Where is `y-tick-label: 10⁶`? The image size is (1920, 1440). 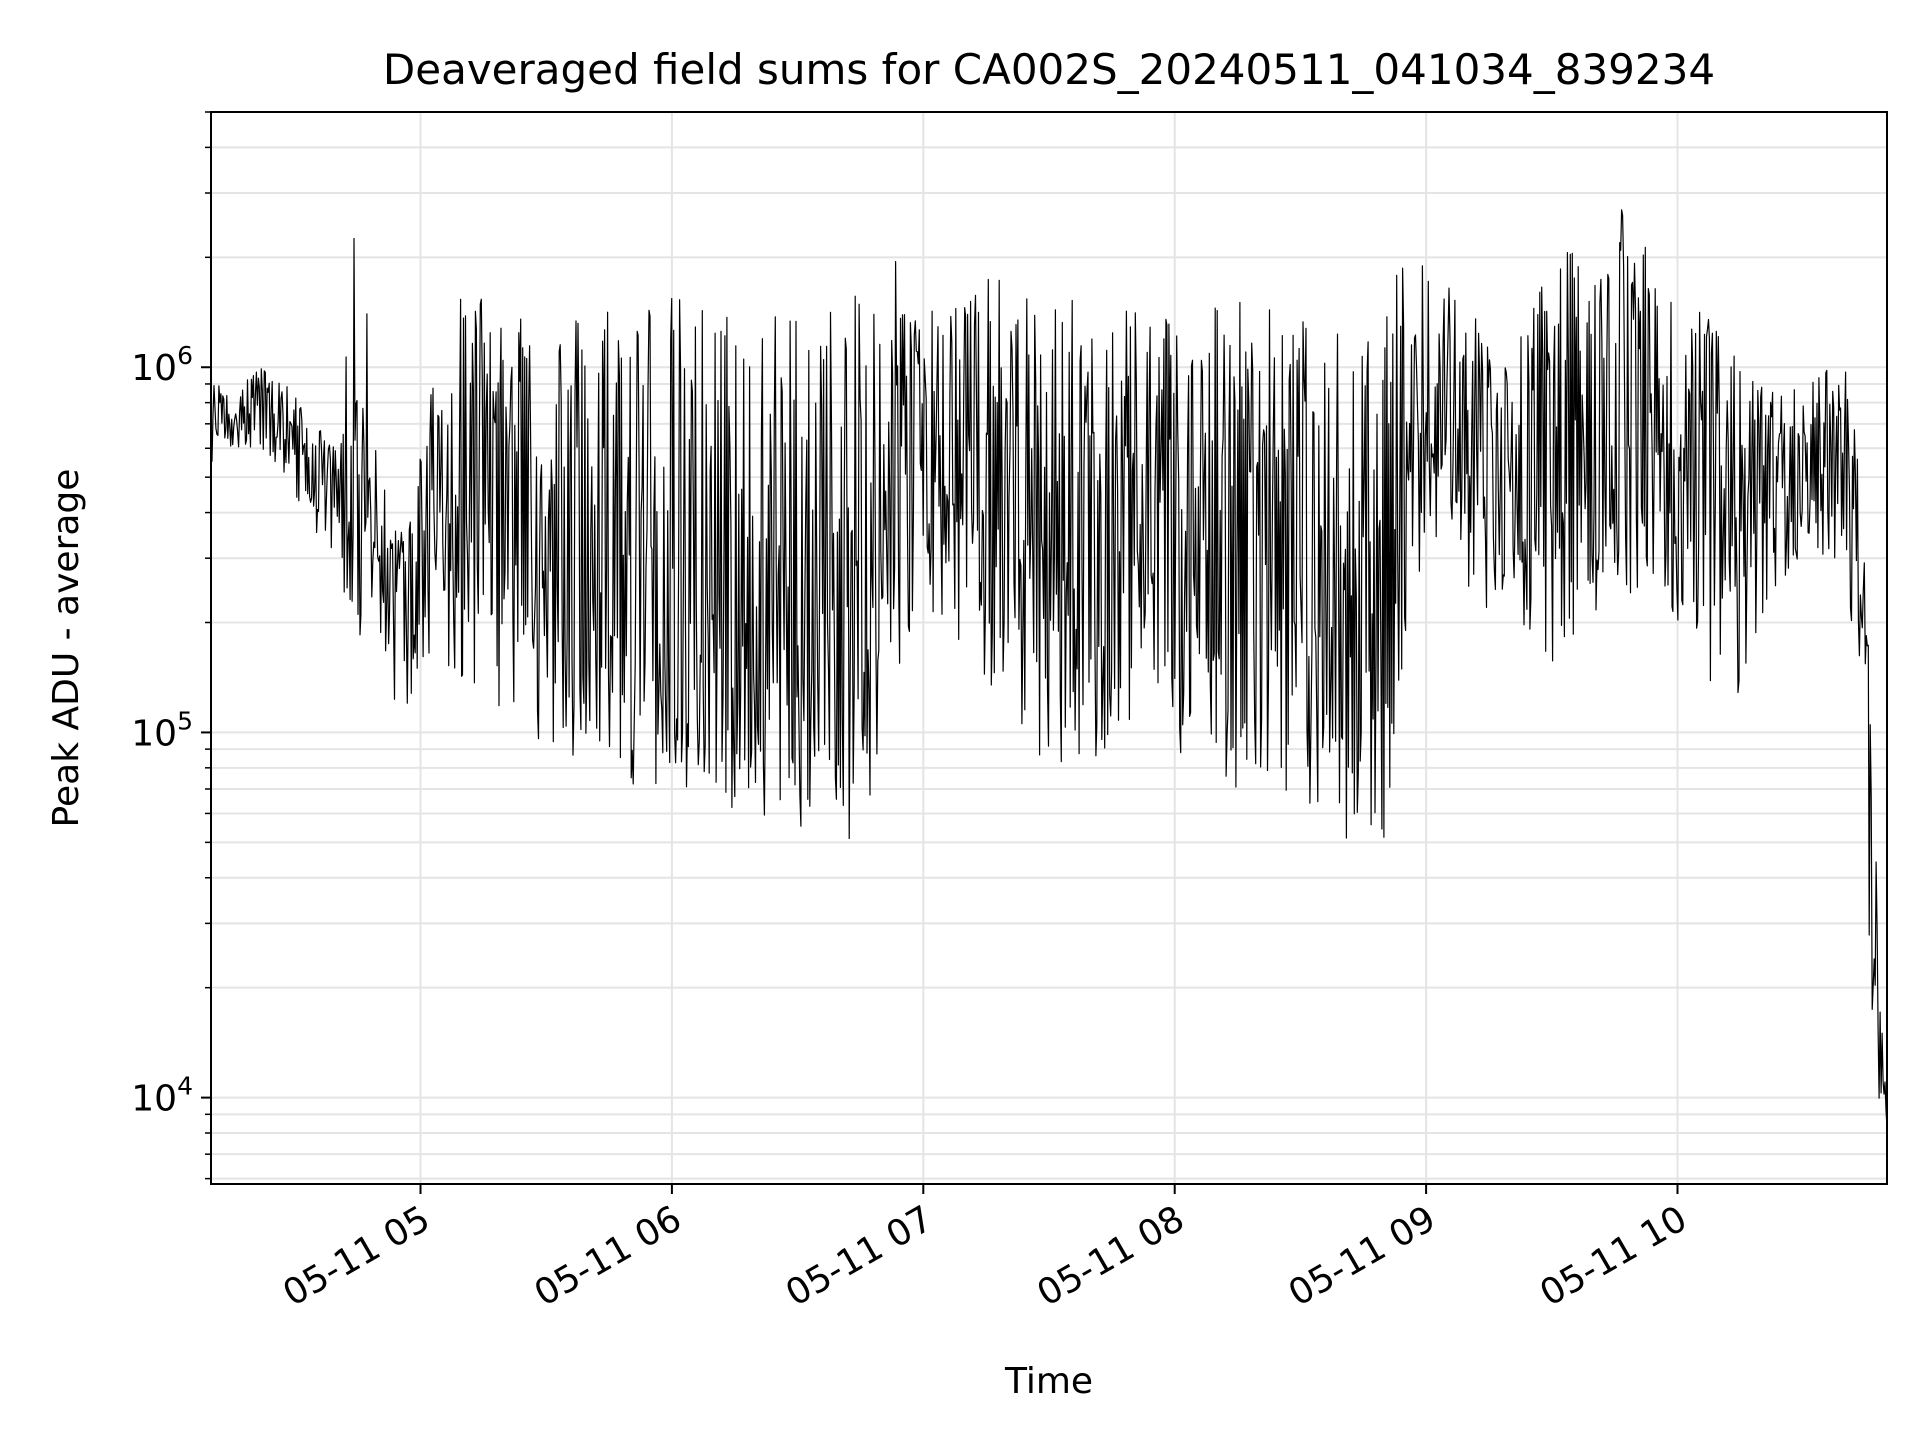 y-tick-label: 10⁶ is located at coordinates (162, 365).